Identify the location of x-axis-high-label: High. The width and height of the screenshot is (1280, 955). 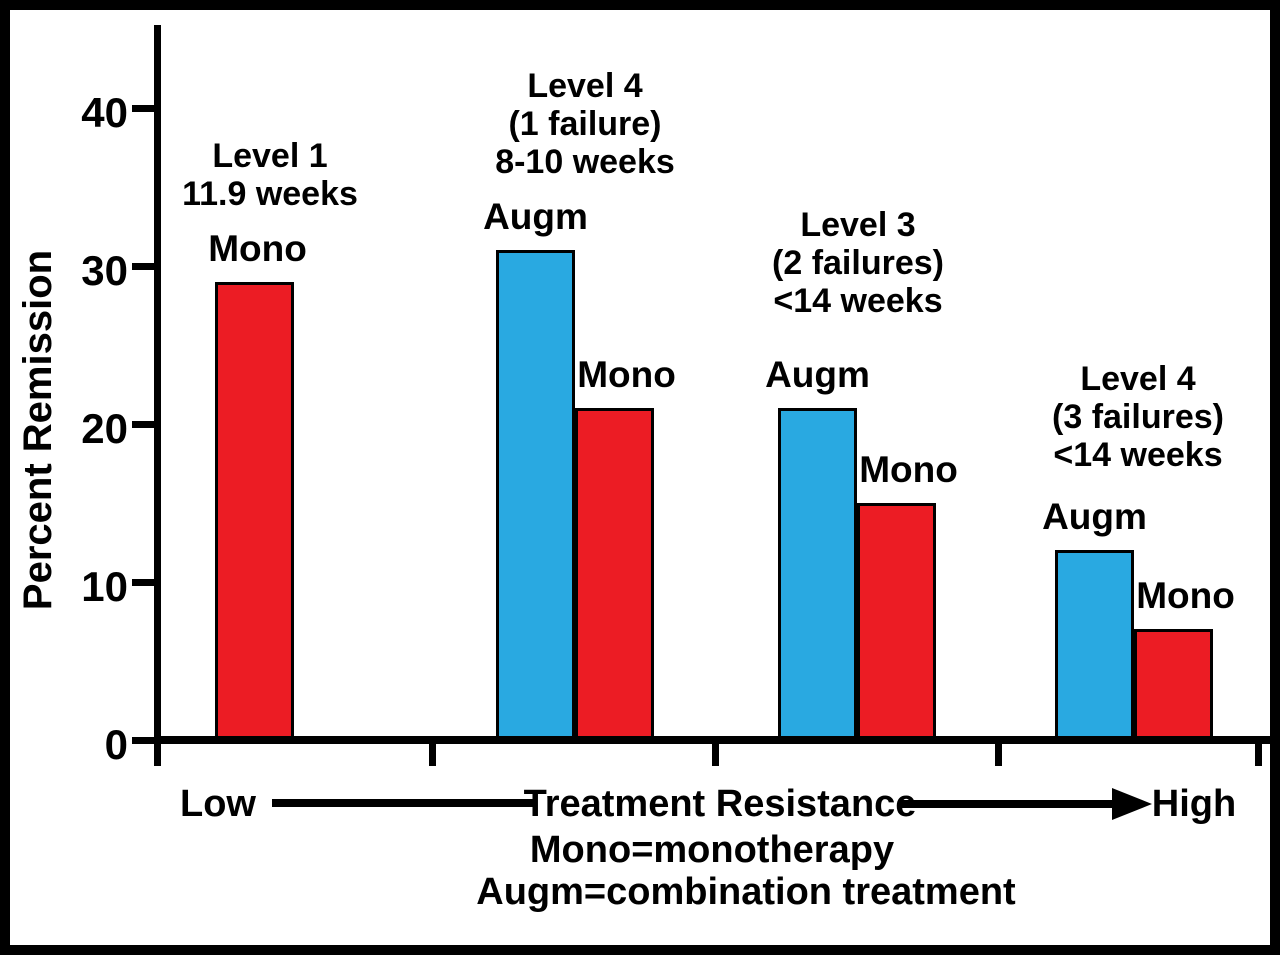
(1194, 804).